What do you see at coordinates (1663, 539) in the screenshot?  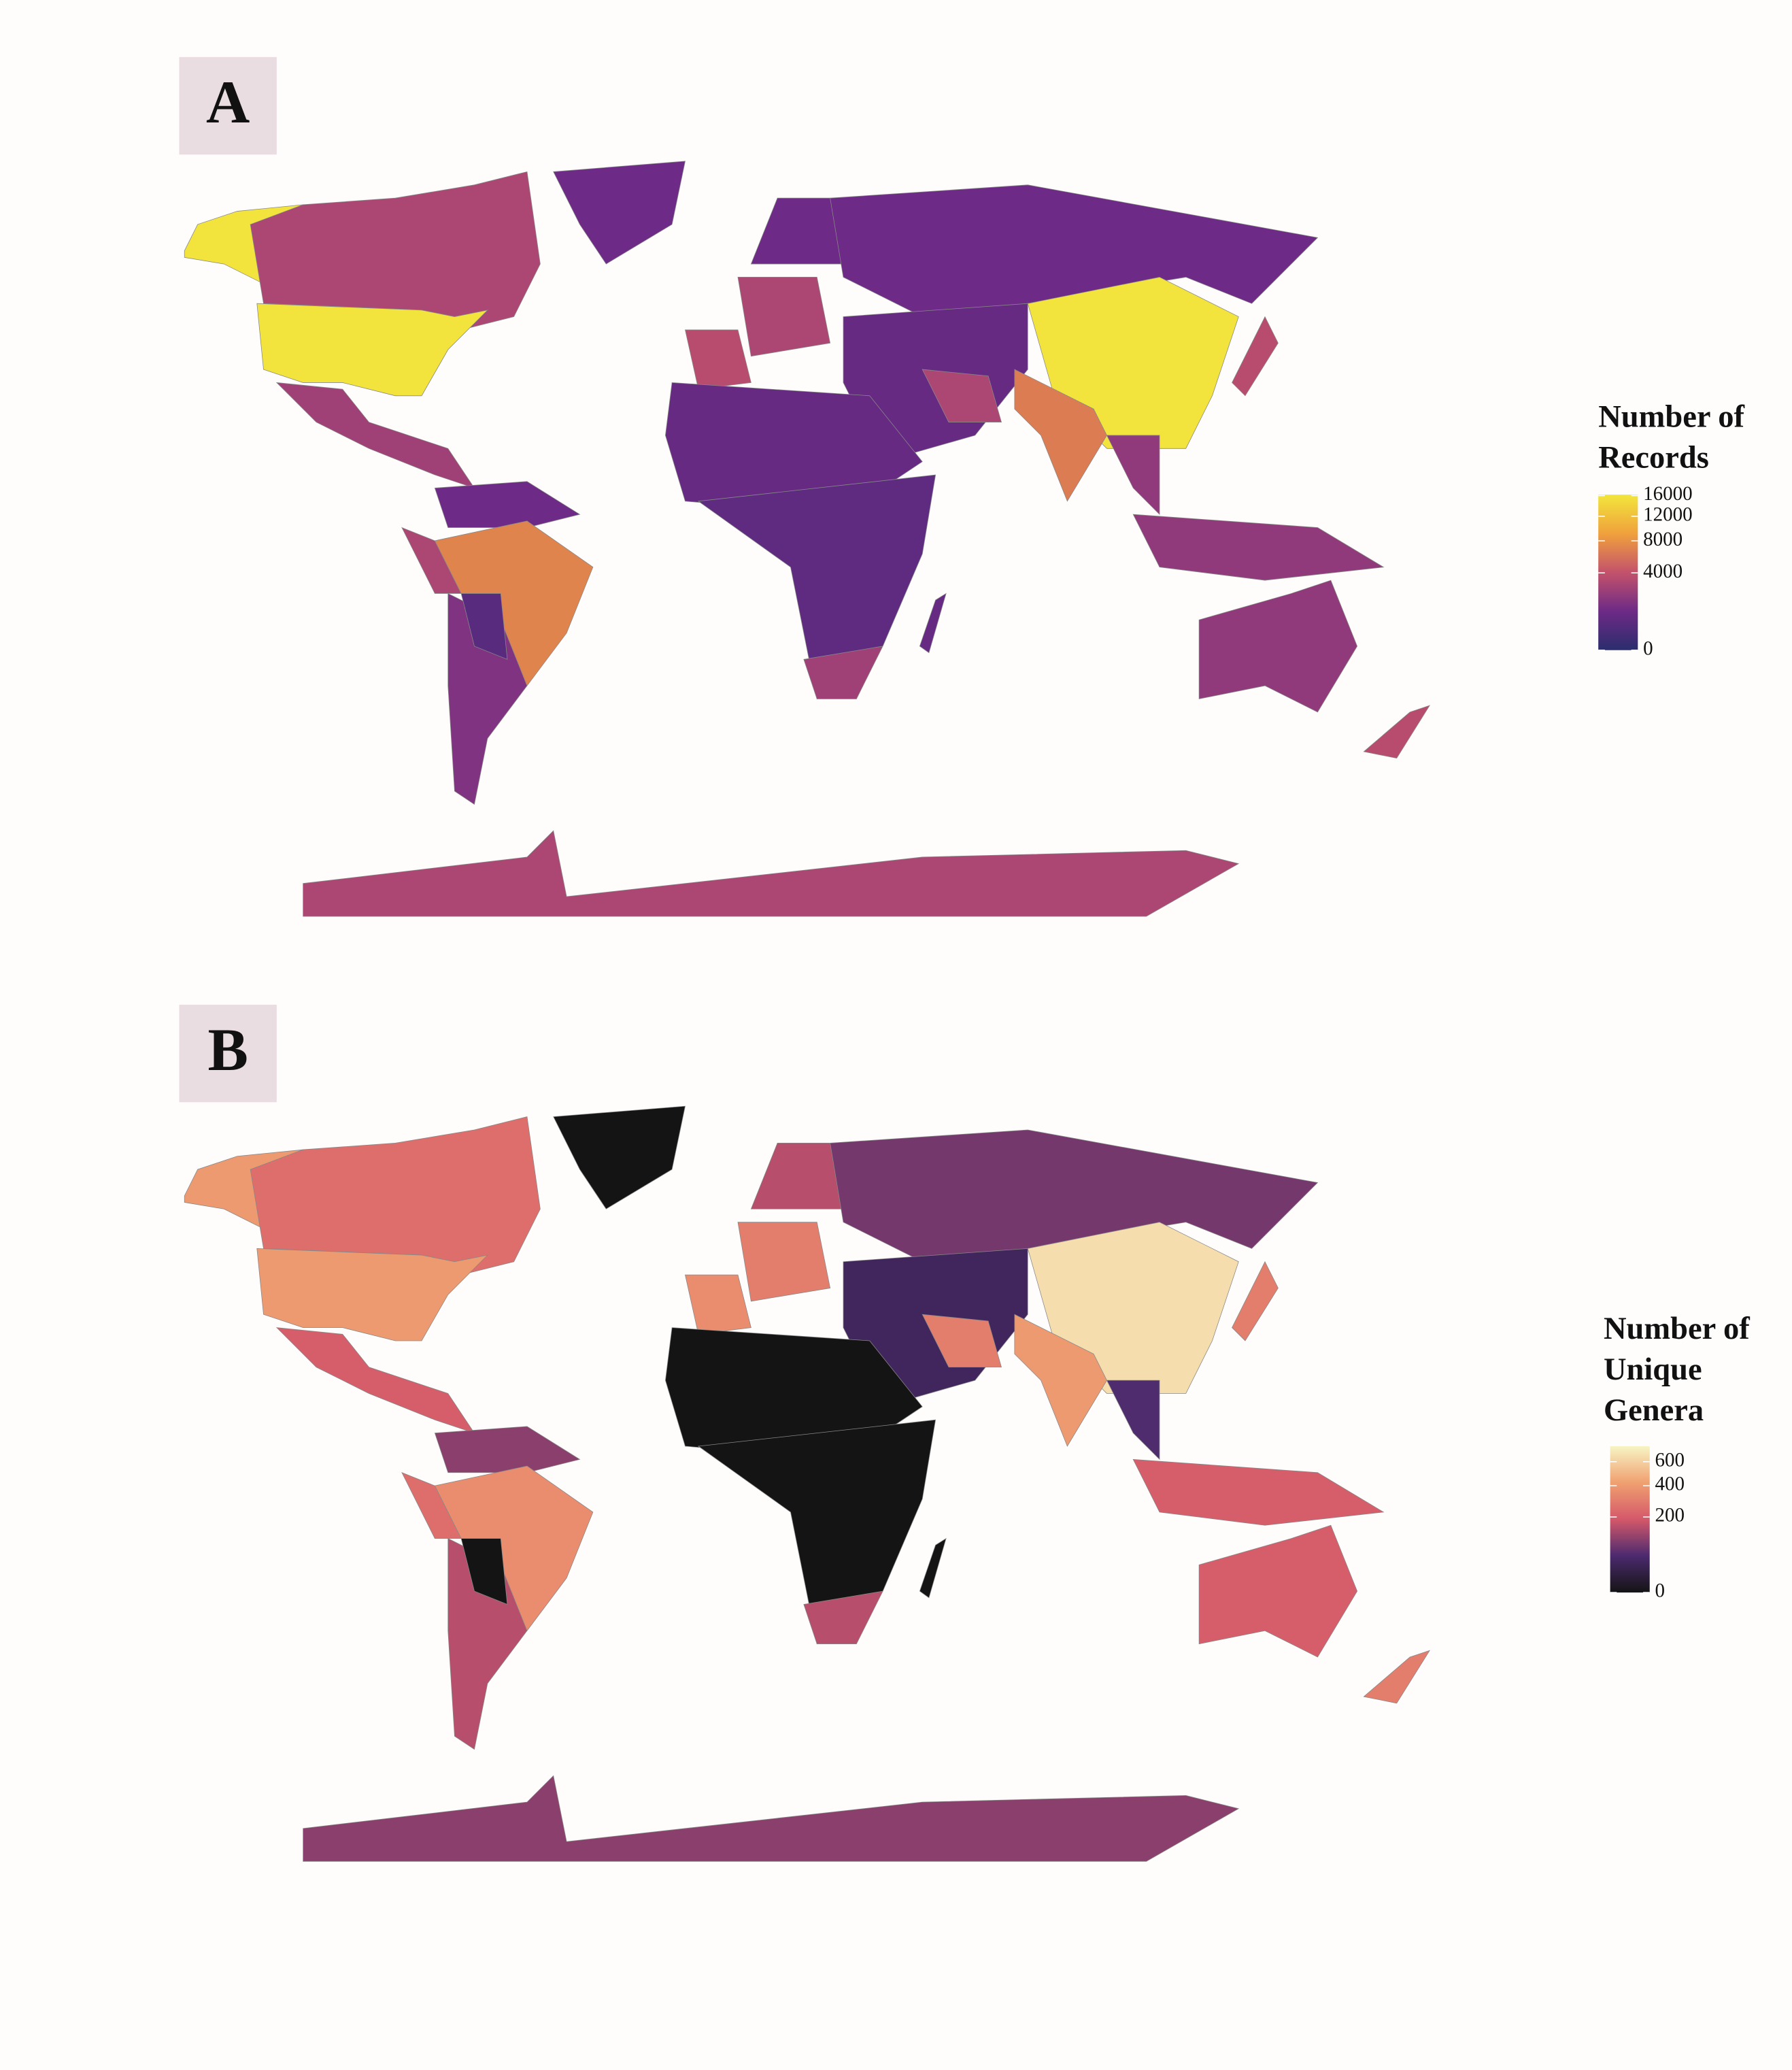 I see `legend-tick-label: 8000` at bounding box center [1663, 539].